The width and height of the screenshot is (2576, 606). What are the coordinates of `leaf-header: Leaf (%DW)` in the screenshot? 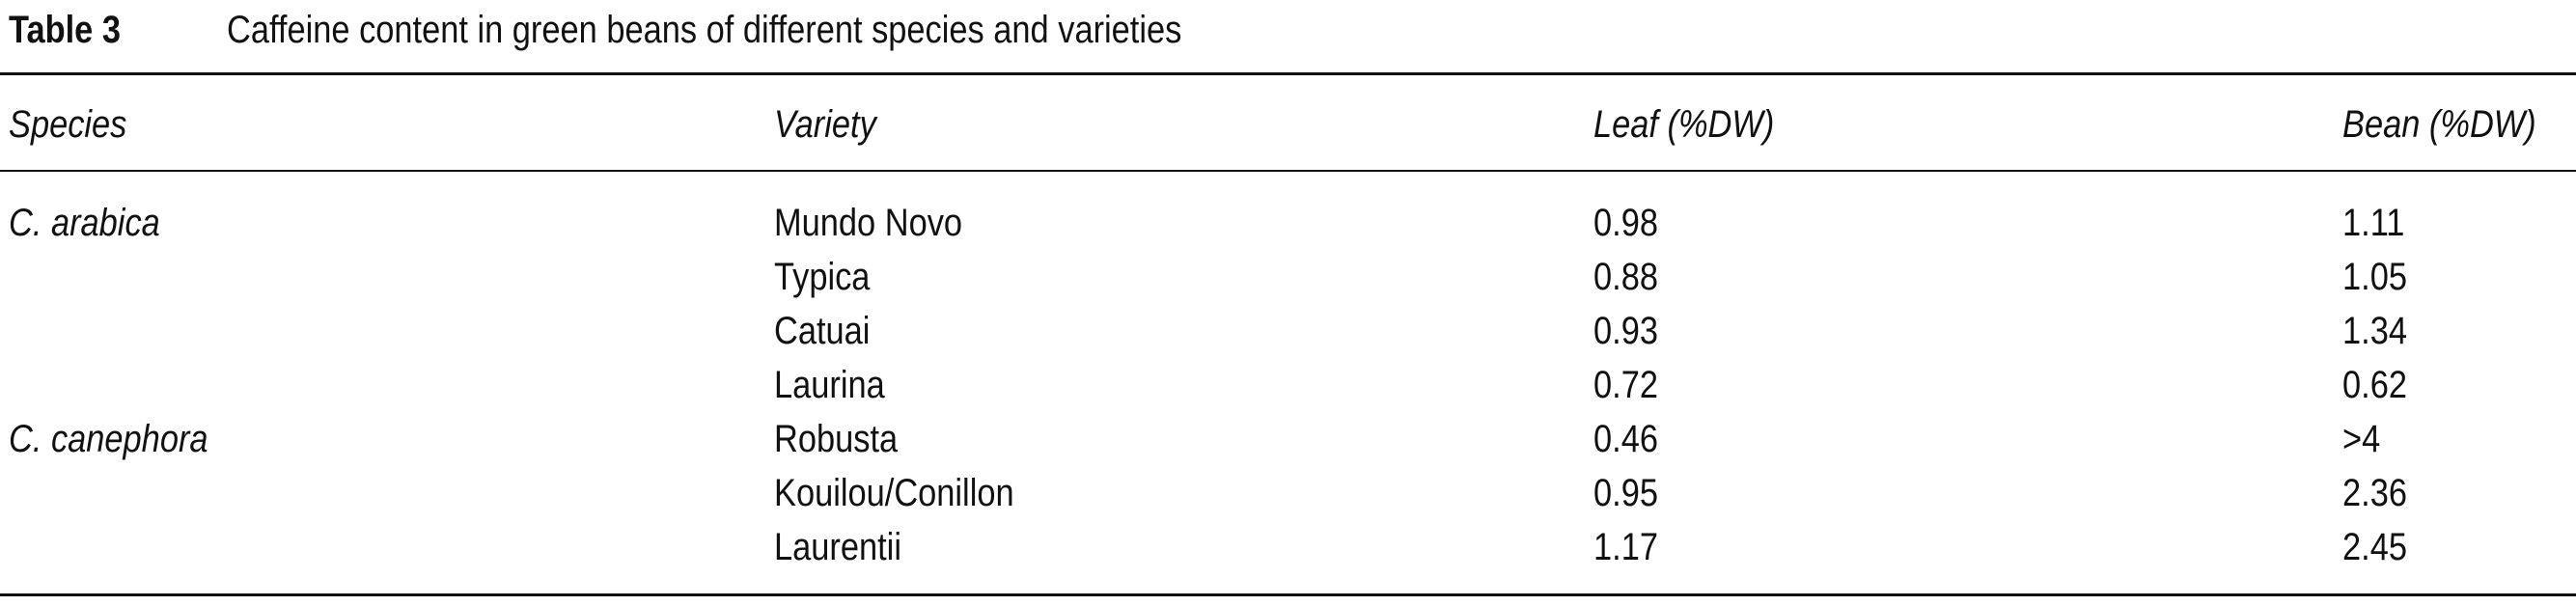 It's located at (1684, 124).